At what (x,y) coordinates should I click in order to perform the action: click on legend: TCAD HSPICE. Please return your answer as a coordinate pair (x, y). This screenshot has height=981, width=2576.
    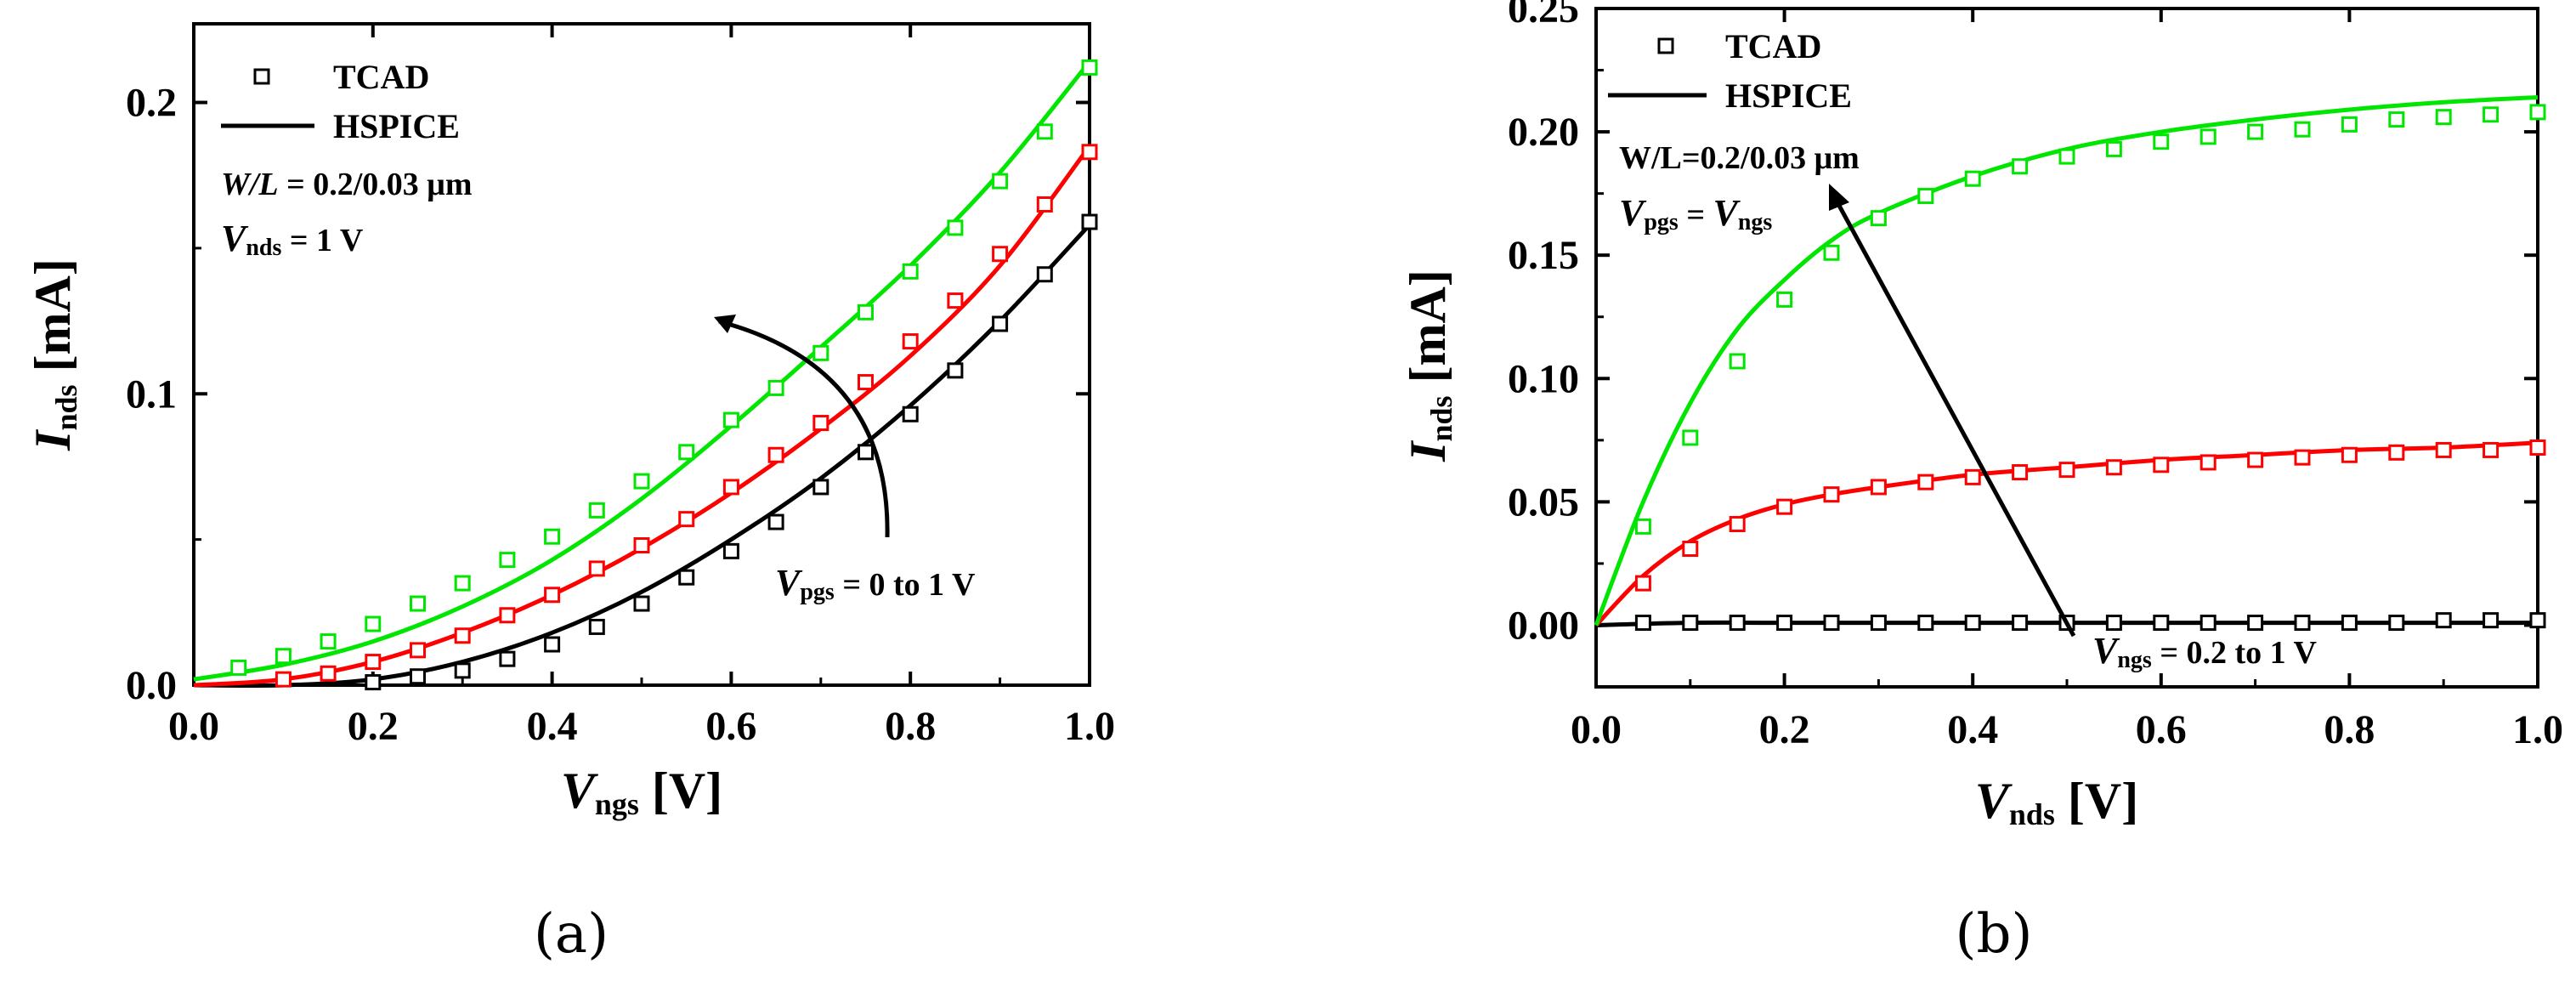
    Looking at the image, I should click on (1730, 71).